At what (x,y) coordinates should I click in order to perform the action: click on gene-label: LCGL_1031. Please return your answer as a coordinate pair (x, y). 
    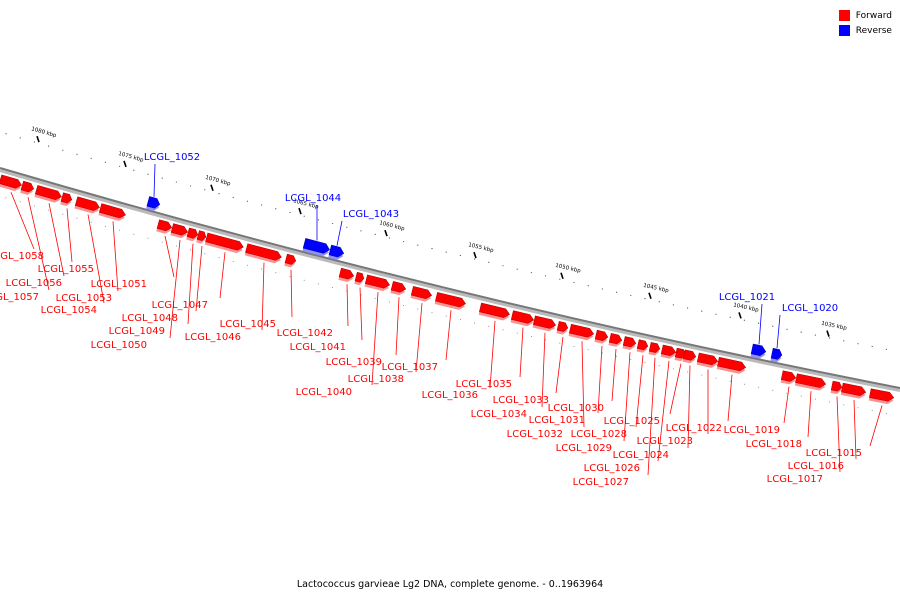
    Looking at the image, I should click on (557, 420).